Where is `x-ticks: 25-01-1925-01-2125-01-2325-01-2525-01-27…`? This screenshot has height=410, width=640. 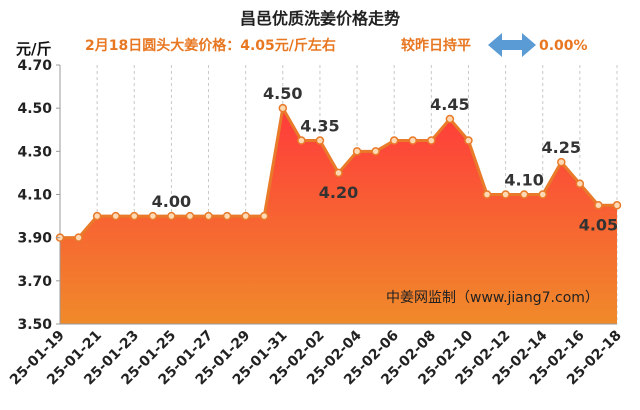 x-ticks: 25-01-1925-01-2125-01-2325-01-2525-01-27… is located at coordinates (316, 357).